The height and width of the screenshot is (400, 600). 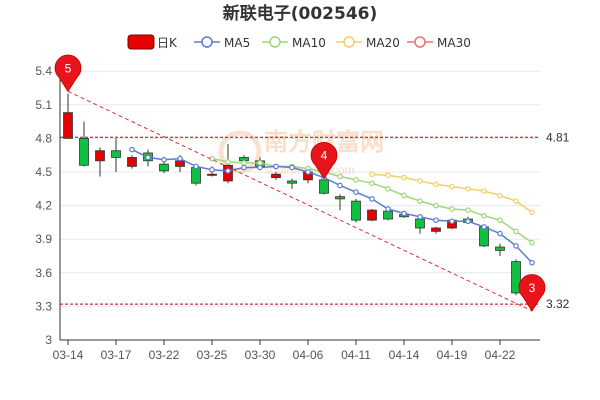 What do you see at coordinates (383, 43) in the screenshot?
I see `legend-label-ma20: MA20` at bounding box center [383, 43].